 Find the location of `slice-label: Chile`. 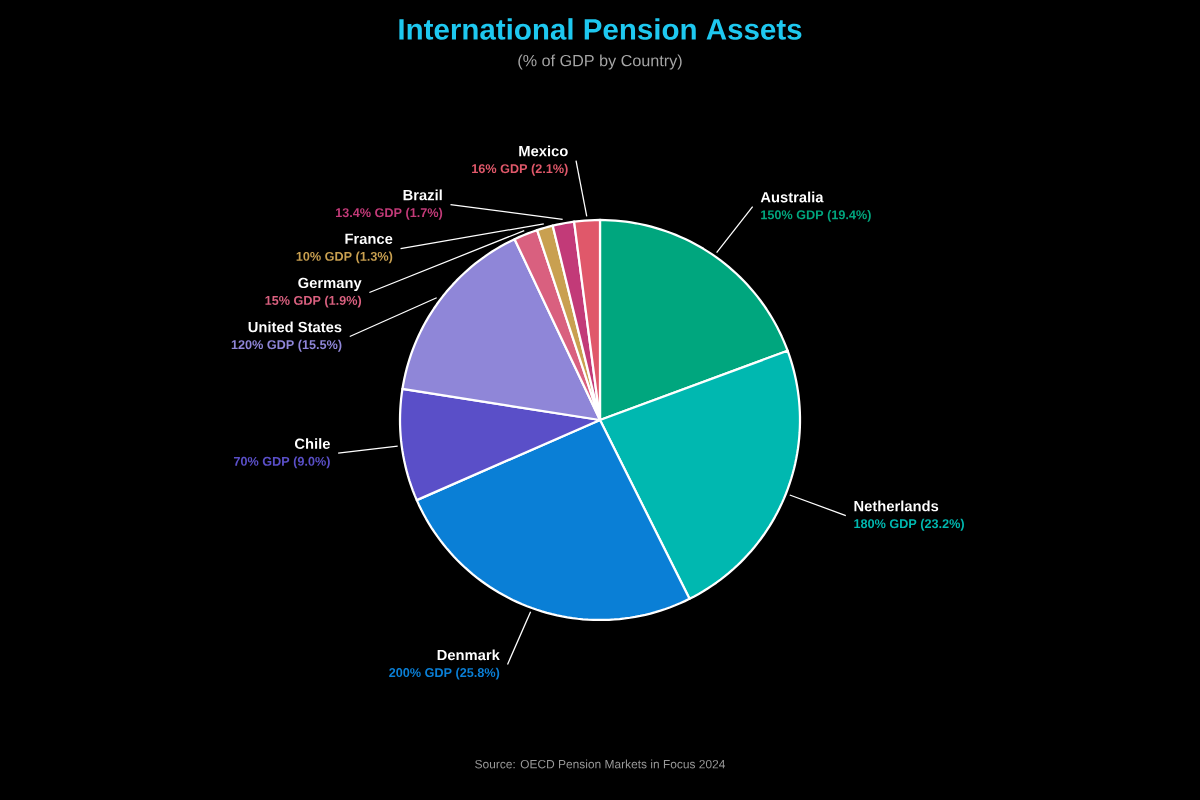

slice-label: Chile is located at coordinates (312, 443).